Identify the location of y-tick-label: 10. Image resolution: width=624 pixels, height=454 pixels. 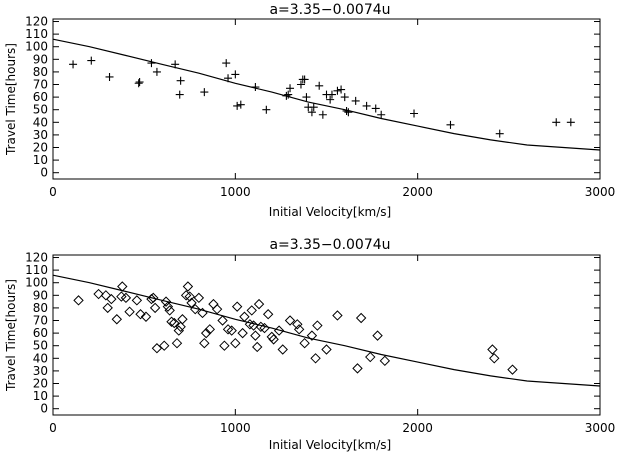
(40, 396).